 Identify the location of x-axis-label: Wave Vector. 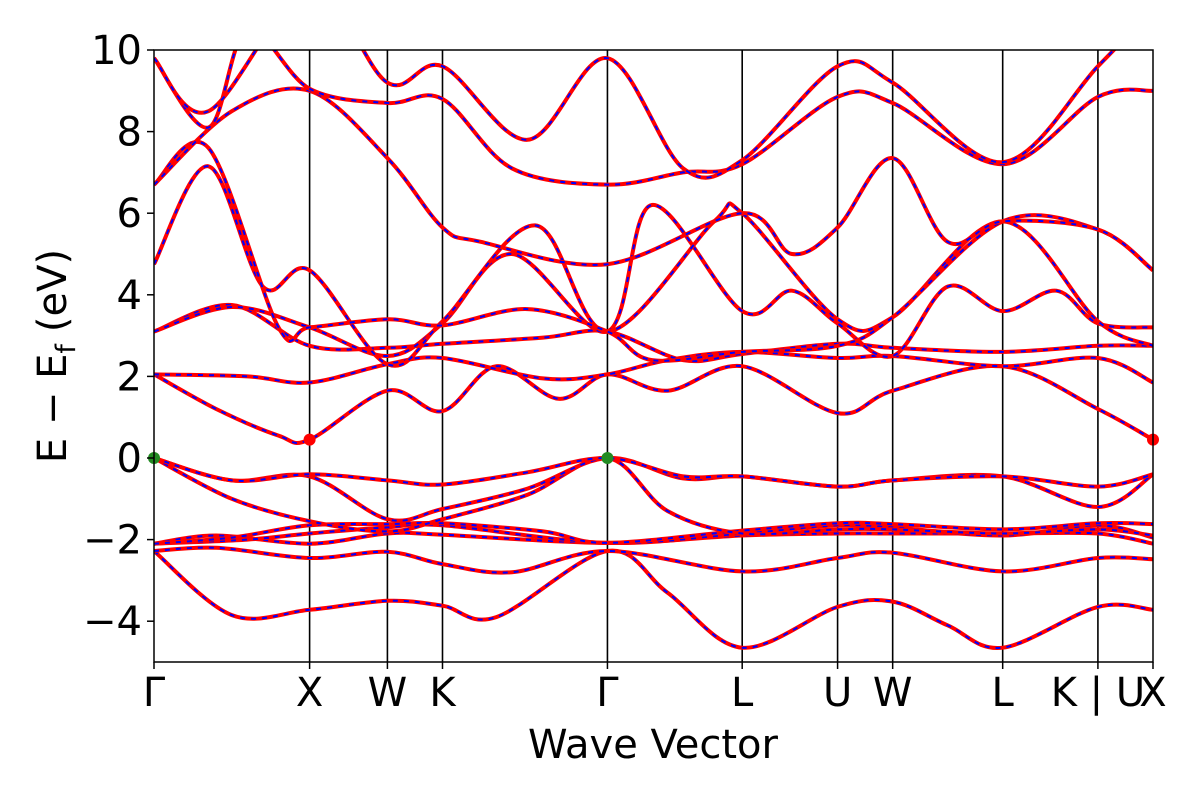
(653, 745).